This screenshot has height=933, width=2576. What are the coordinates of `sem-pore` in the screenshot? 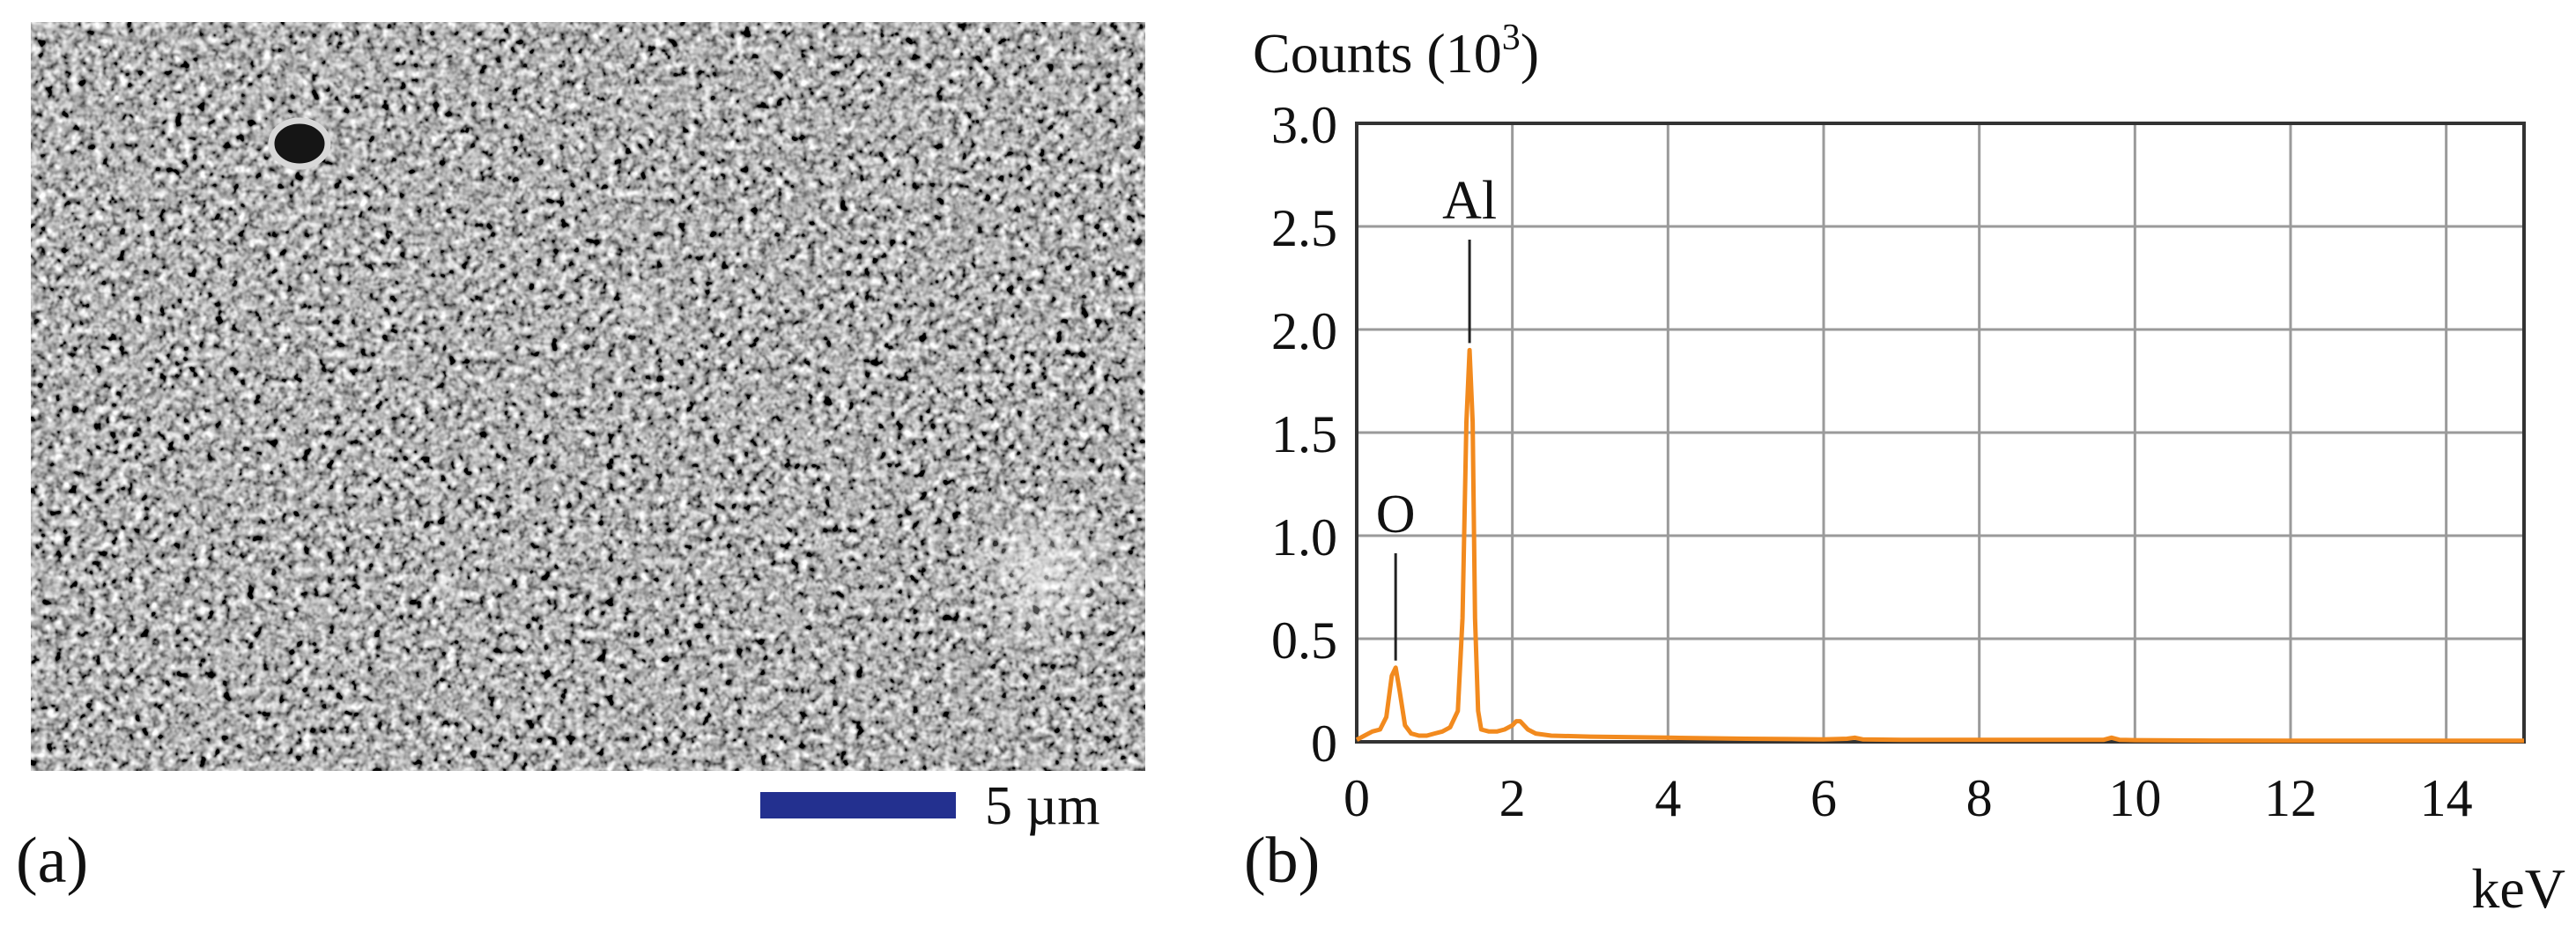 It's located at (299, 143).